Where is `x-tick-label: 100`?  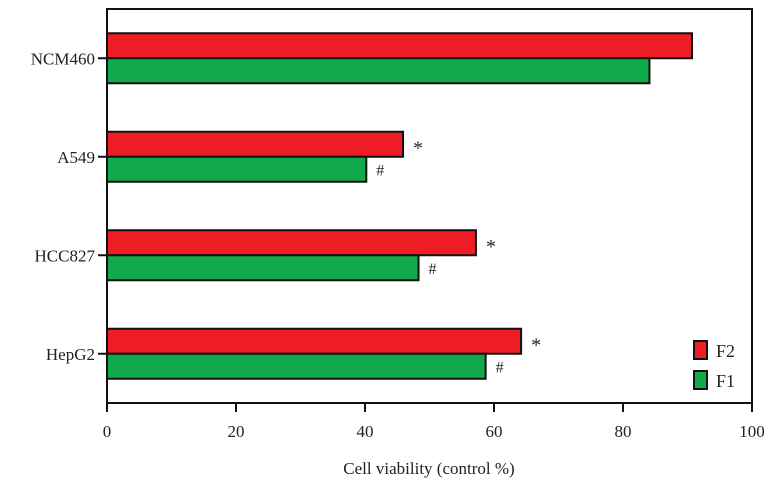
x-tick-label: 100 is located at coordinates (752, 431).